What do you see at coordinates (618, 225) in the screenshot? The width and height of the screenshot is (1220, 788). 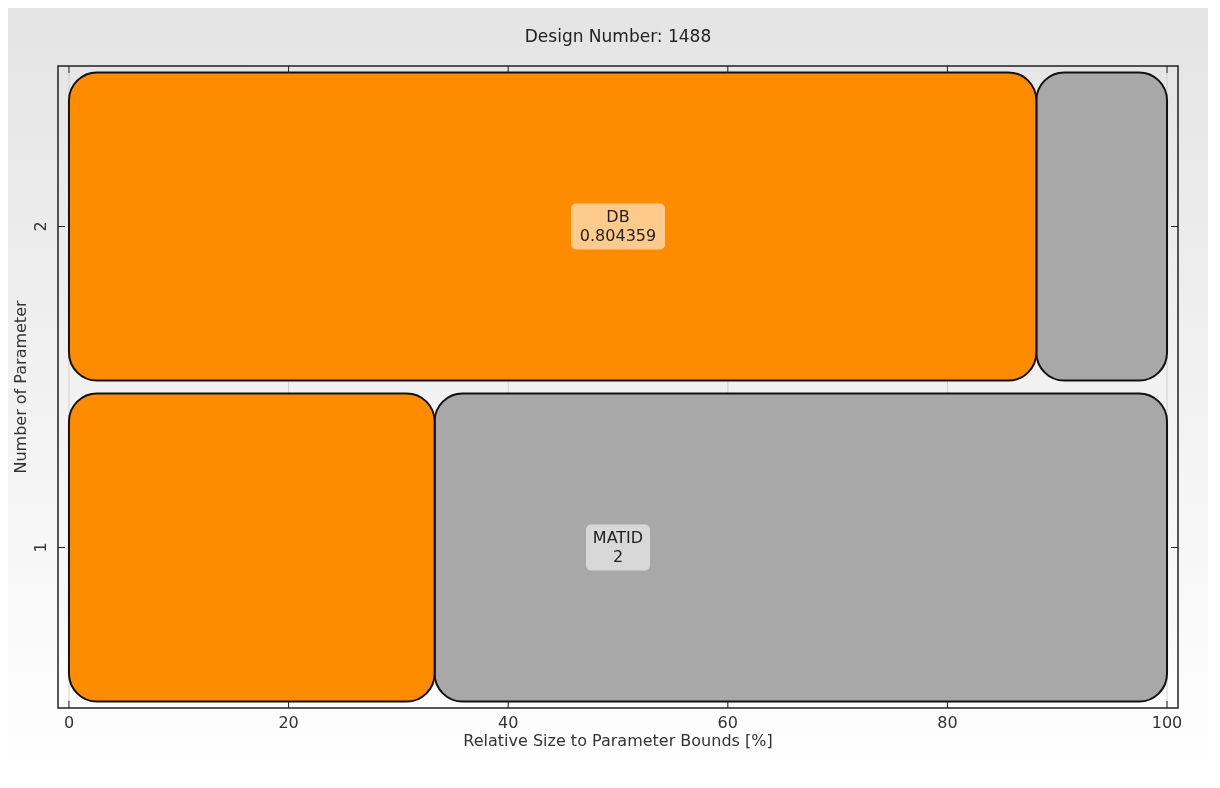 I see `annotation: DB 0.804359` at bounding box center [618, 225].